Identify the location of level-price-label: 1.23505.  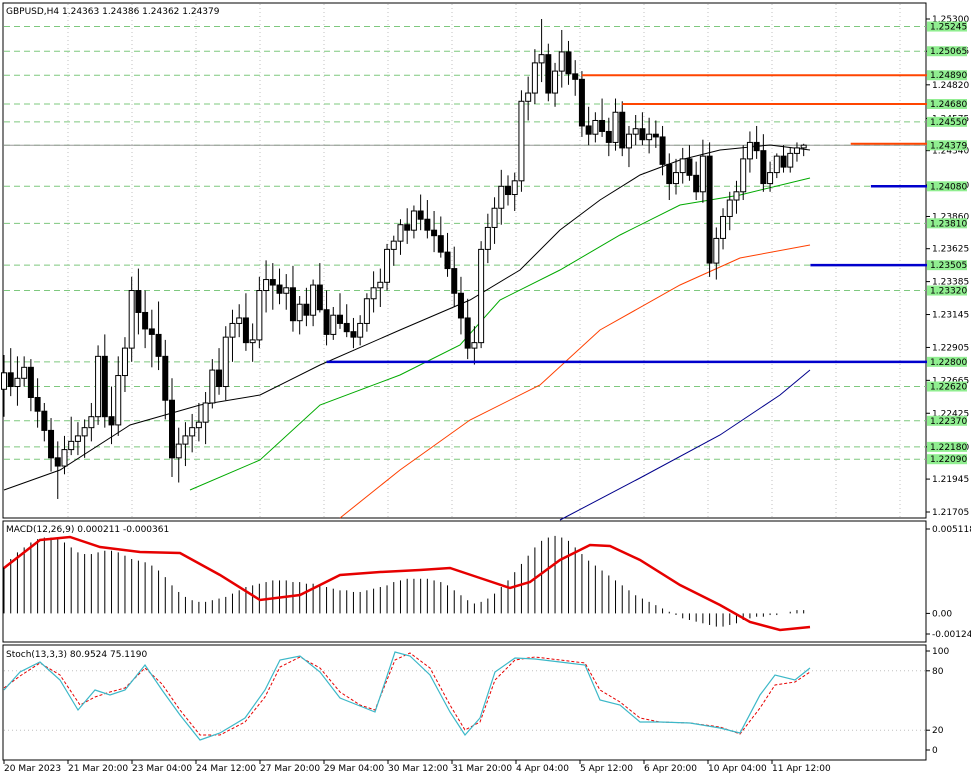
(948, 266).